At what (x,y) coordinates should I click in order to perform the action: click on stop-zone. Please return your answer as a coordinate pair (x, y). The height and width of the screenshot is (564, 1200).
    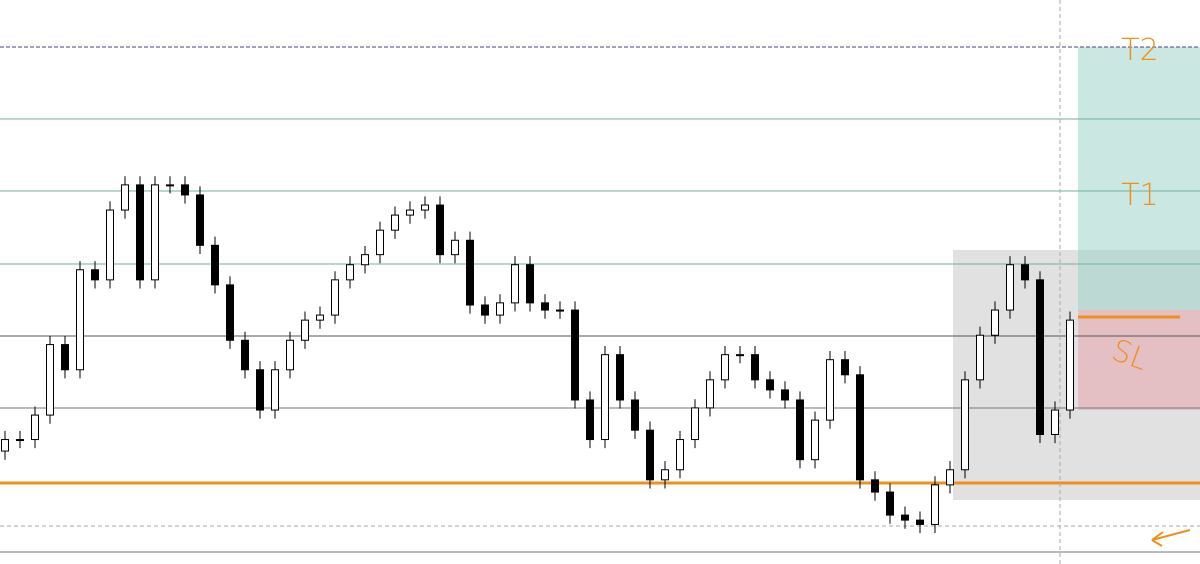
    Looking at the image, I should click on (1139, 360).